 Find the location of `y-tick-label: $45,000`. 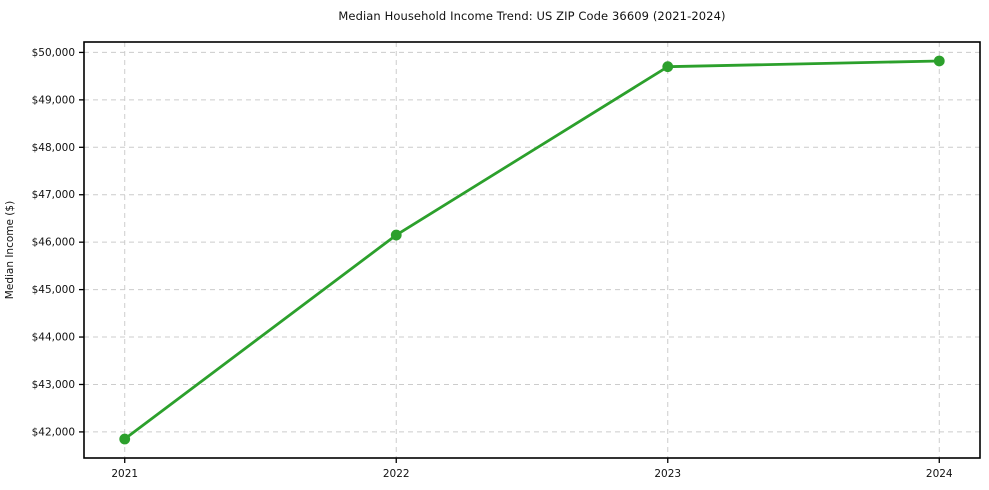

y-tick-label: $45,000 is located at coordinates (53, 290).